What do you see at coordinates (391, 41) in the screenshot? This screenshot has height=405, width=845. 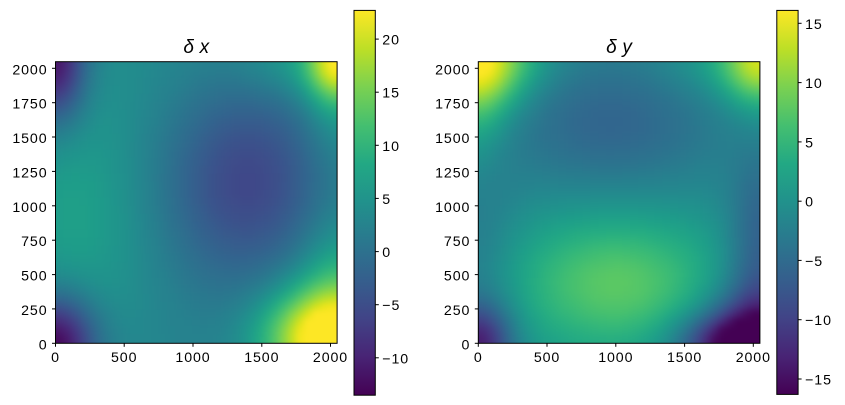 I see `svg-text: 20` at bounding box center [391, 41].